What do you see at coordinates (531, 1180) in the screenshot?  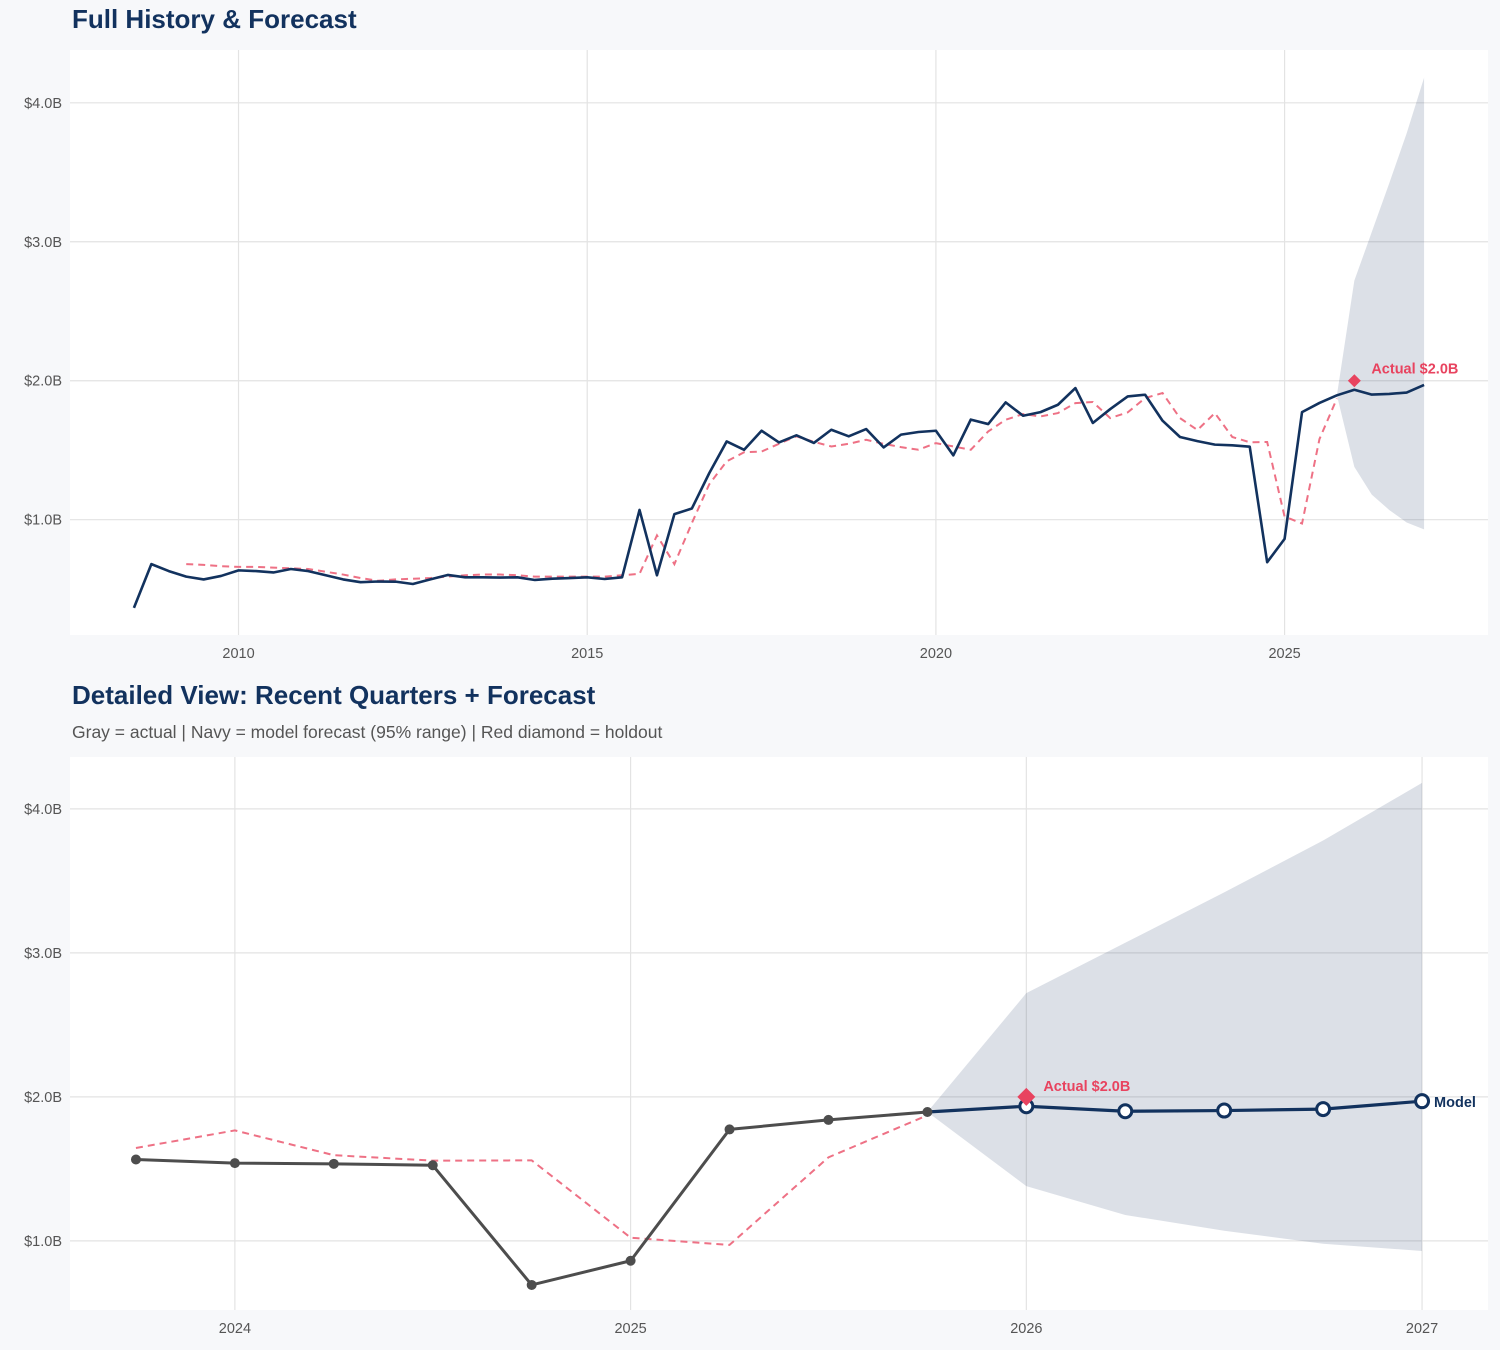 I see `fitted-line` at bounding box center [531, 1180].